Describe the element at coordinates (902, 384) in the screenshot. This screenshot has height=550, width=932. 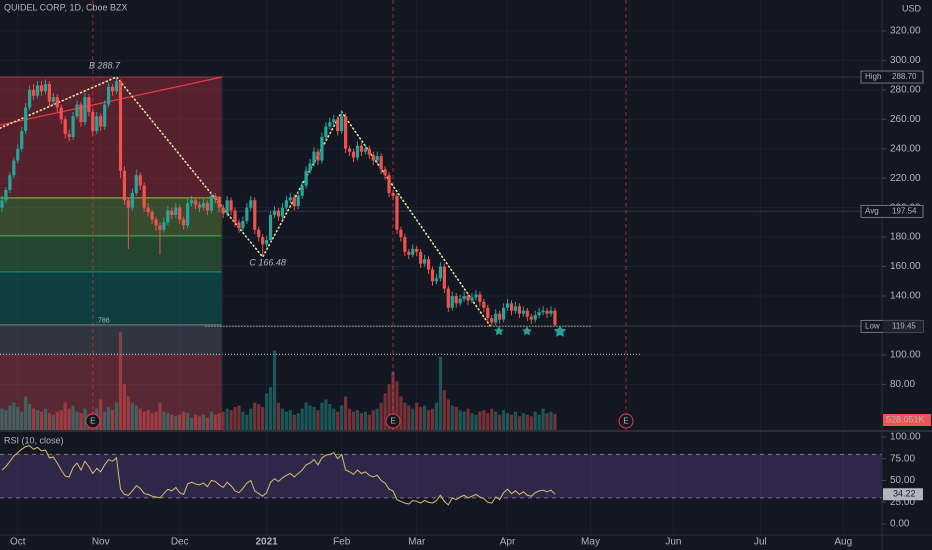
I see `y-tick-label: 80.00` at that location.